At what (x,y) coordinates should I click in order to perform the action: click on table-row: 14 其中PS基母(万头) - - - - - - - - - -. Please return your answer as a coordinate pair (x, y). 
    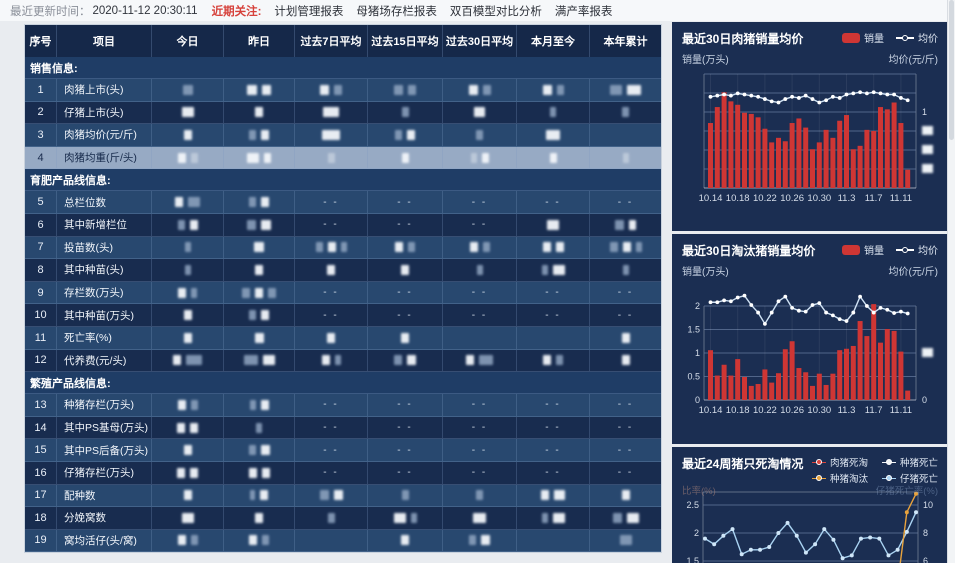
    Looking at the image, I should click on (343, 428).